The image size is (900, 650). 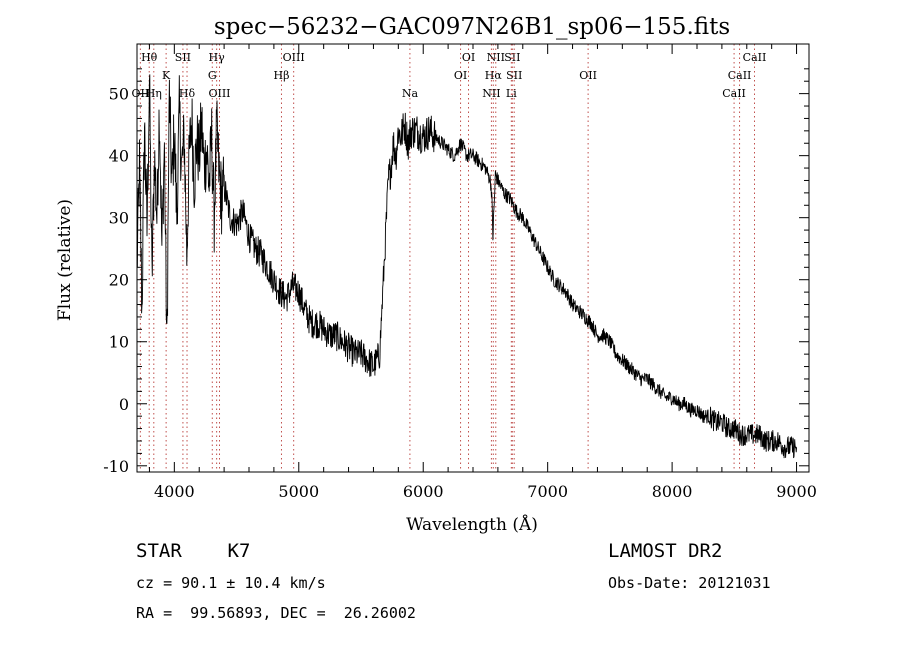 What do you see at coordinates (217, 57) in the screenshot?
I see `spectral-line-label: Hγ` at bounding box center [217, 57].